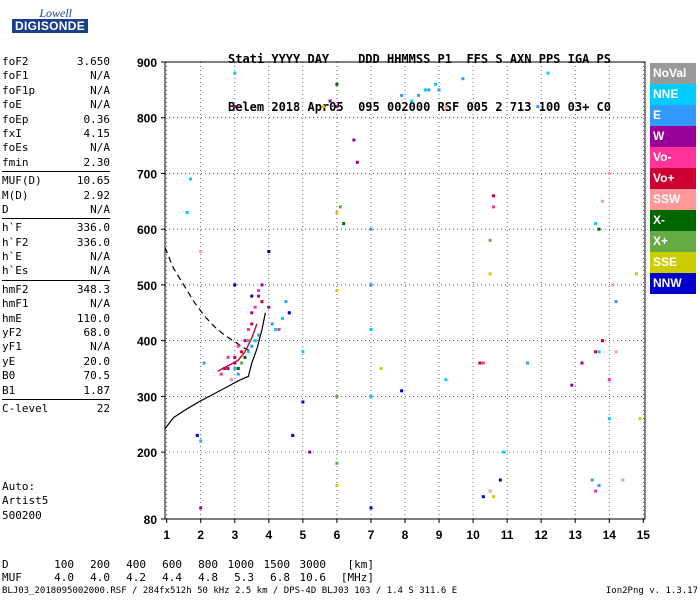  What do you see at coordinates (15, 61) in the screenshot?
I see `param-name: foF2` at bounding box center [15, 61].